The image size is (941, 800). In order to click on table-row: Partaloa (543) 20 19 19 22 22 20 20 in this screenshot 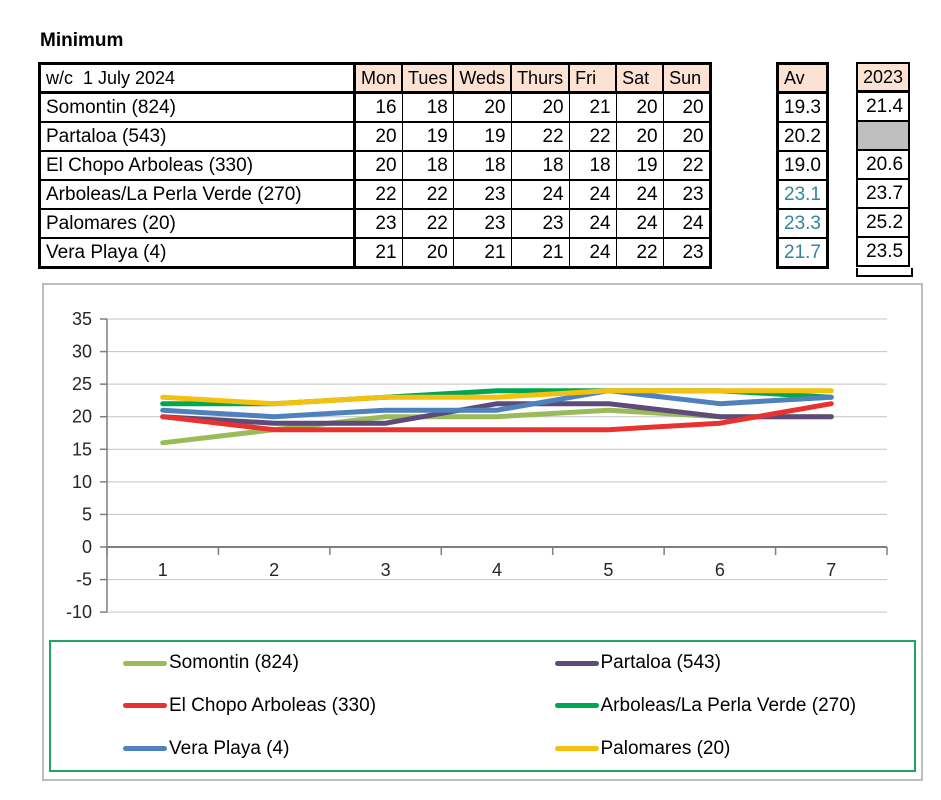, I will do `click(374, 136)`.